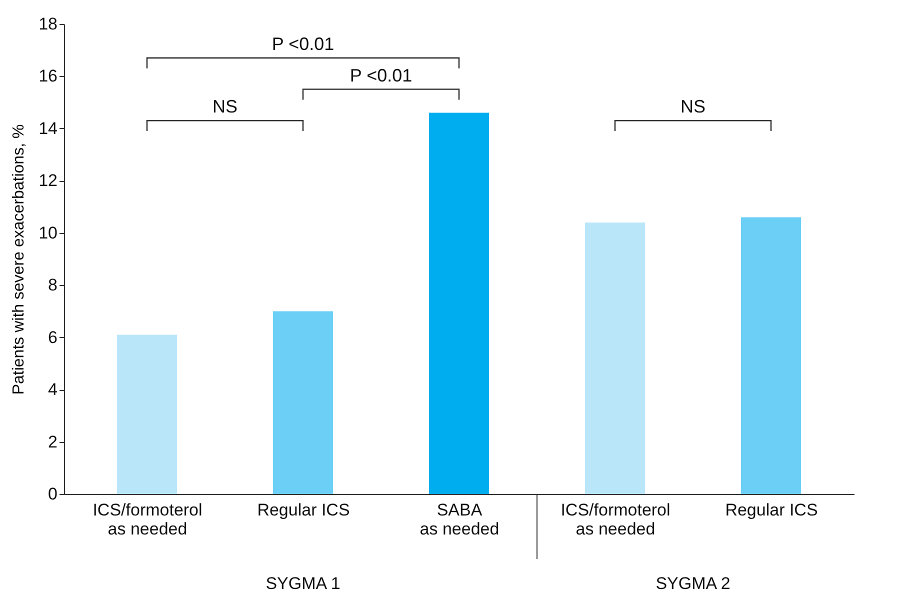 This screenshot has width=911, height=605. I want to click on y-tick-label: 6, so click(53, 337).